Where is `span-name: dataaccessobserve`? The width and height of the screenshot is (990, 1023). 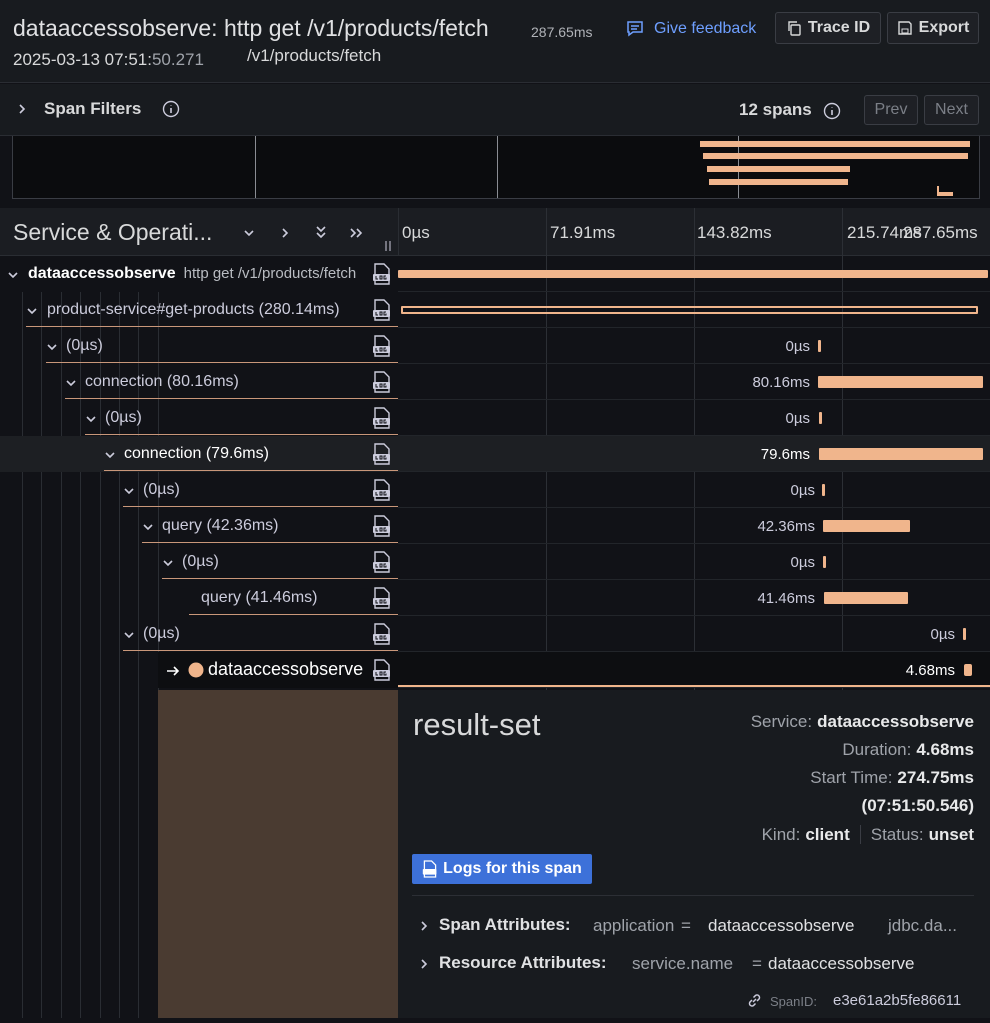
span-name: dataaccessobserve is located at coordinates (291, 669).